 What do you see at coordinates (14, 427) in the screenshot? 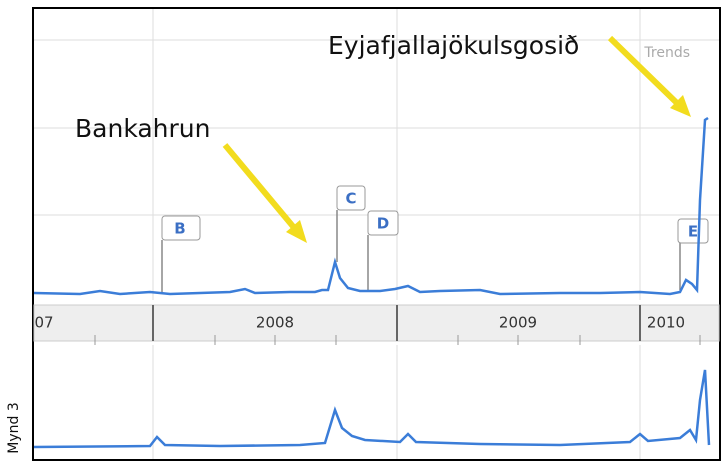
I see `caption: Mynd 3` at bounding box center [14, 427].